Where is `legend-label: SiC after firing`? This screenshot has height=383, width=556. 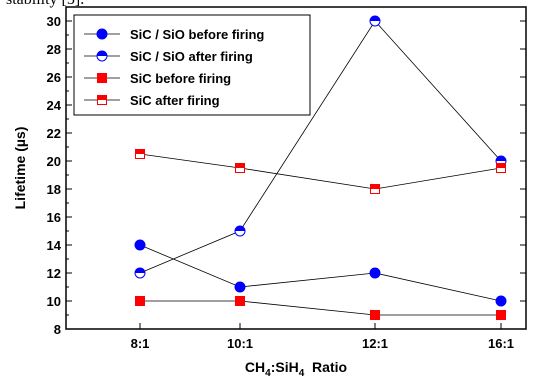 legend-label: SiC after firing is located at coordinates (175, 100).